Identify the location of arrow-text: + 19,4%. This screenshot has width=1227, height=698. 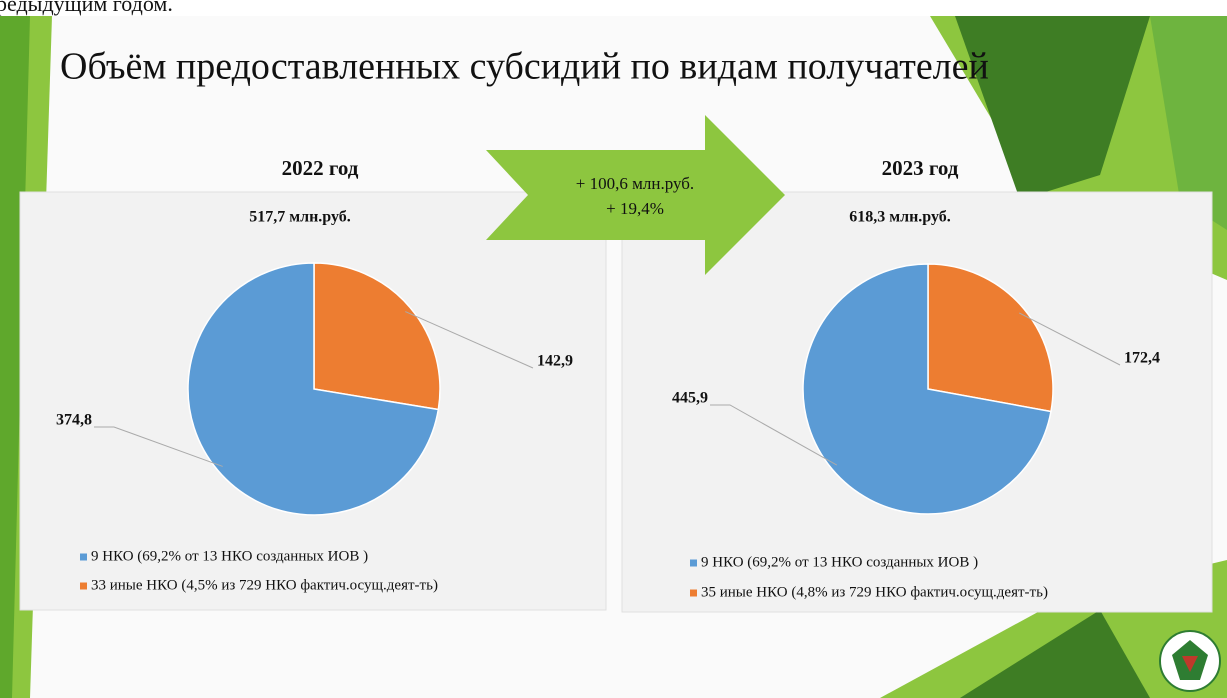
(635, 208).